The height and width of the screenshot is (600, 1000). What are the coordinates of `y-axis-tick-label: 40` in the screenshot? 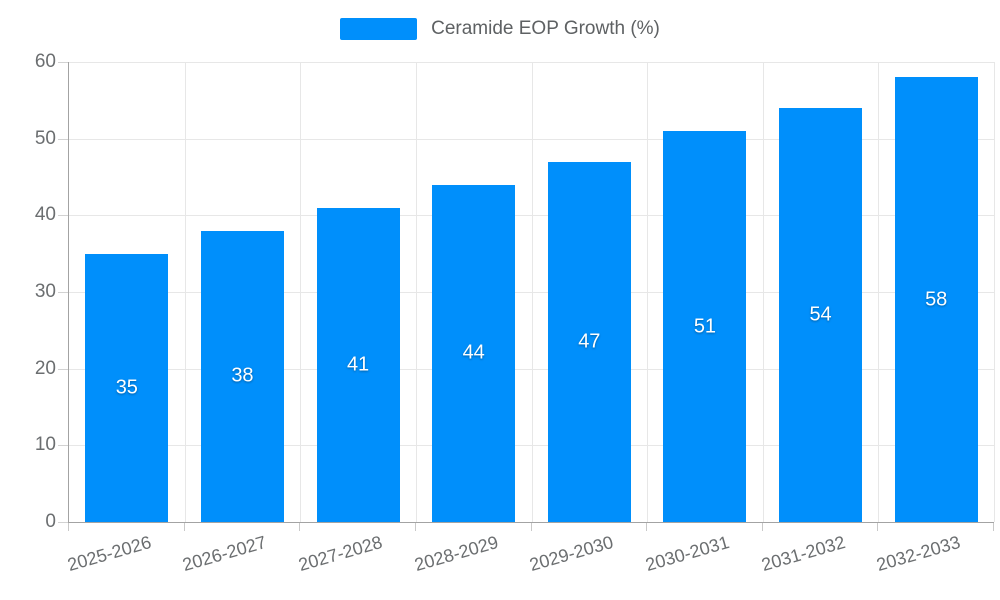 It's located at (45, 215).